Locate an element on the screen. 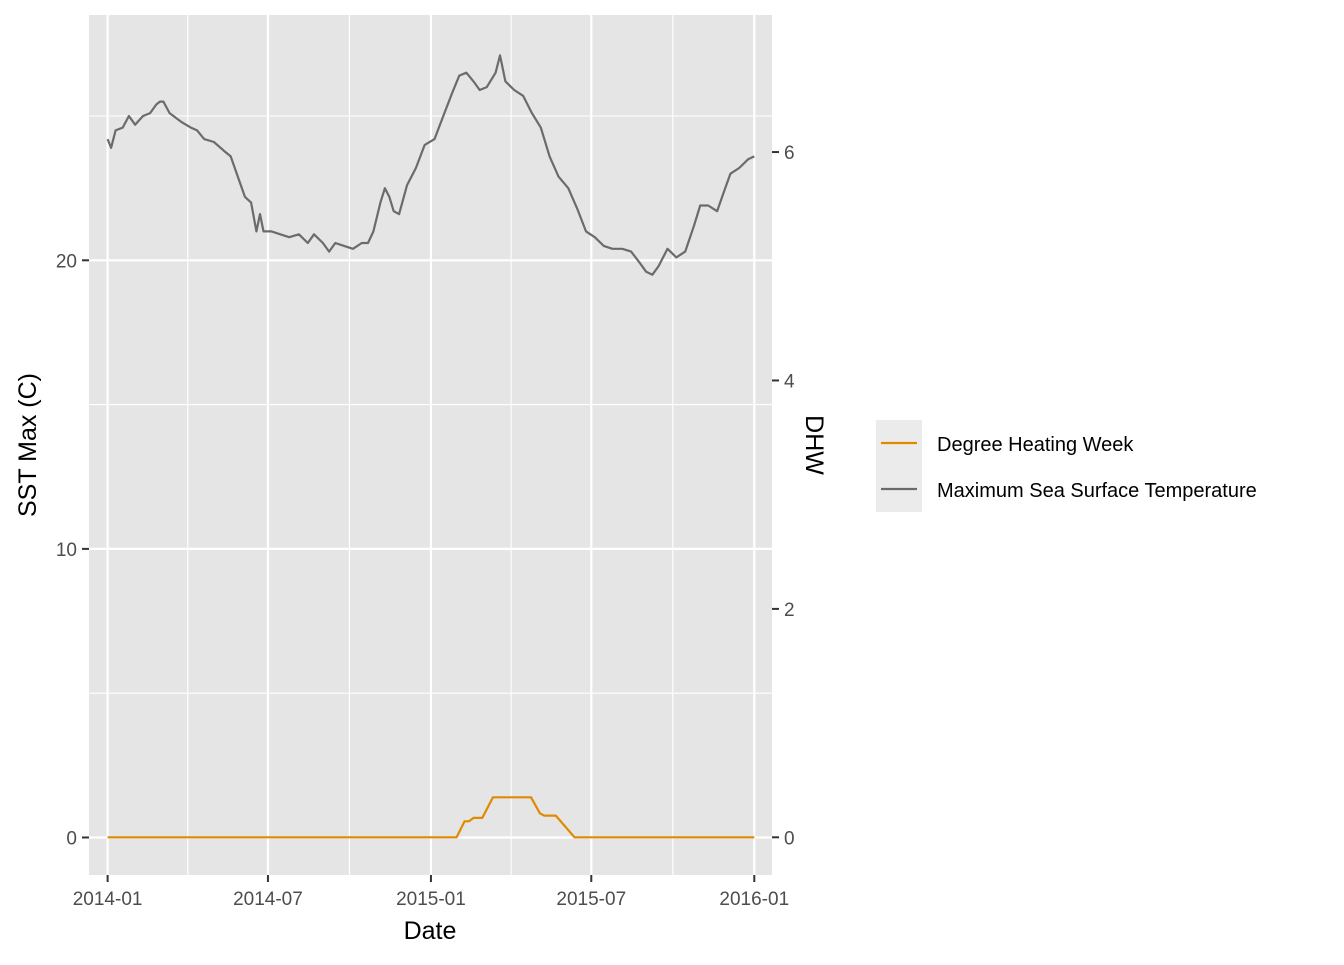 The width and height of the screenshot is (1344, 965). x-tick-label: 2016-01 is located at coordinates (754, 899).